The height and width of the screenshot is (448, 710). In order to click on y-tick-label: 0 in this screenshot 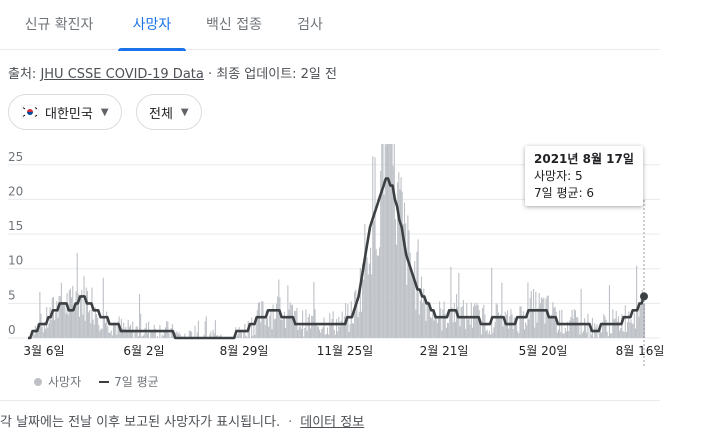, I will do `click(12, 330)`.